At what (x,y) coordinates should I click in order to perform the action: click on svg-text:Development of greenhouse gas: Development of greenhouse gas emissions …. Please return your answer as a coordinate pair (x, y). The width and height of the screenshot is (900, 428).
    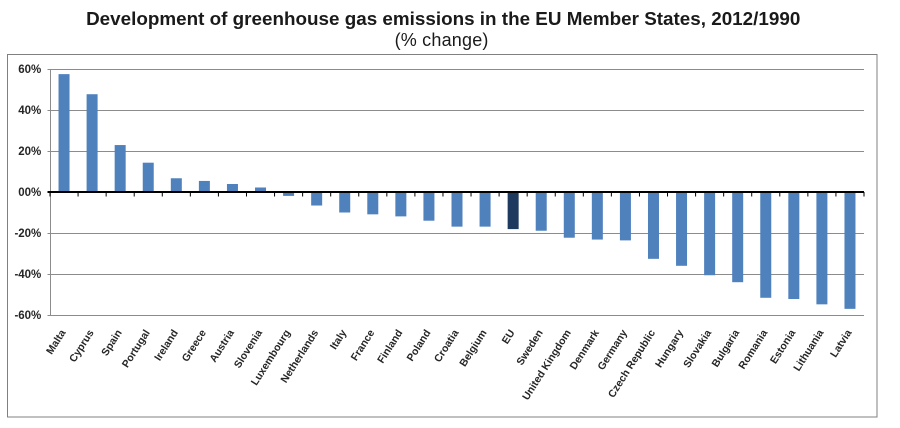
    Looking at the image, I should click on (443, 18).